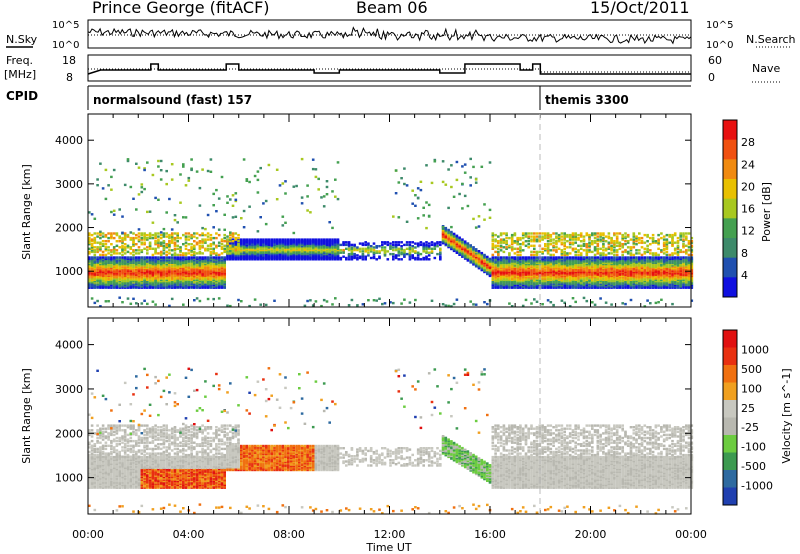 This screenshot has height=554, width=800. Describe the element at coordinates (65, 25) in the screenshot. I see `noise-tick-top-left: 10^5` at that location.